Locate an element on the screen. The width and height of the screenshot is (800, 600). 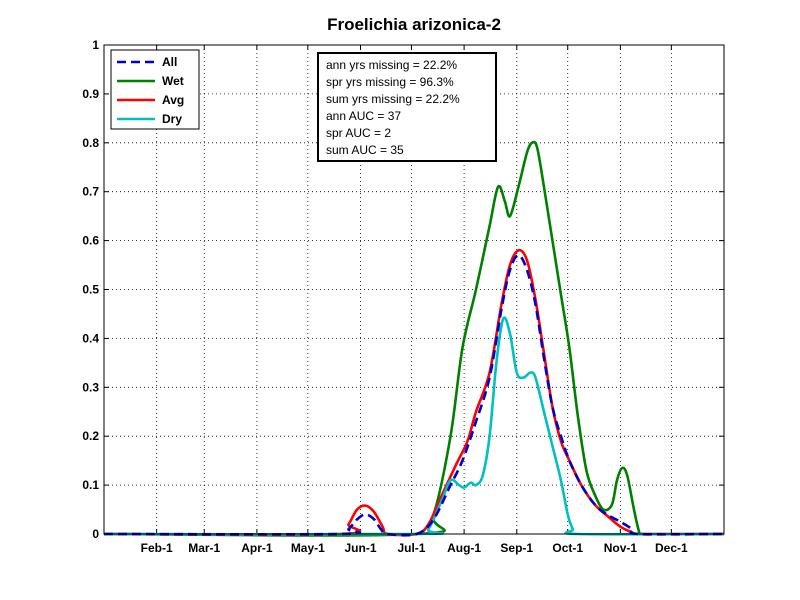
legend-label-dry: Dry is located at coordinates (172, 119).